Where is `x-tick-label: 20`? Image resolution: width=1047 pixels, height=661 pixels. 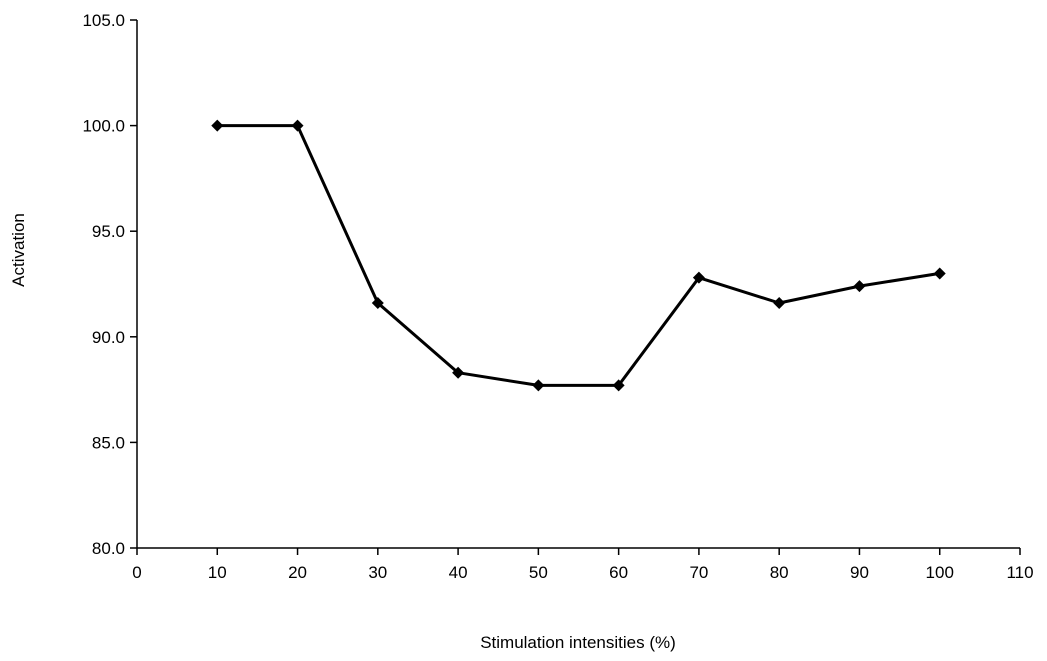
x-tick-label: 20 is located at coordinates (297, 572).